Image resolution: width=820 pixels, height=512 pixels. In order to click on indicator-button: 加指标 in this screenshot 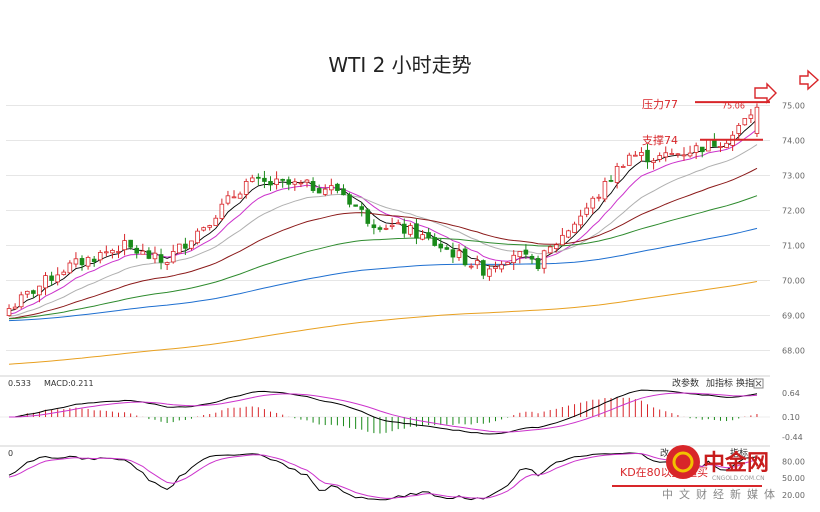, I will do `click(719, 383)`.